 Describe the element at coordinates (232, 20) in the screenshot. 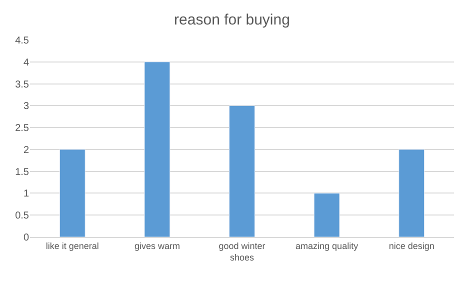

I see `chart-title: reason for buying` at that location.